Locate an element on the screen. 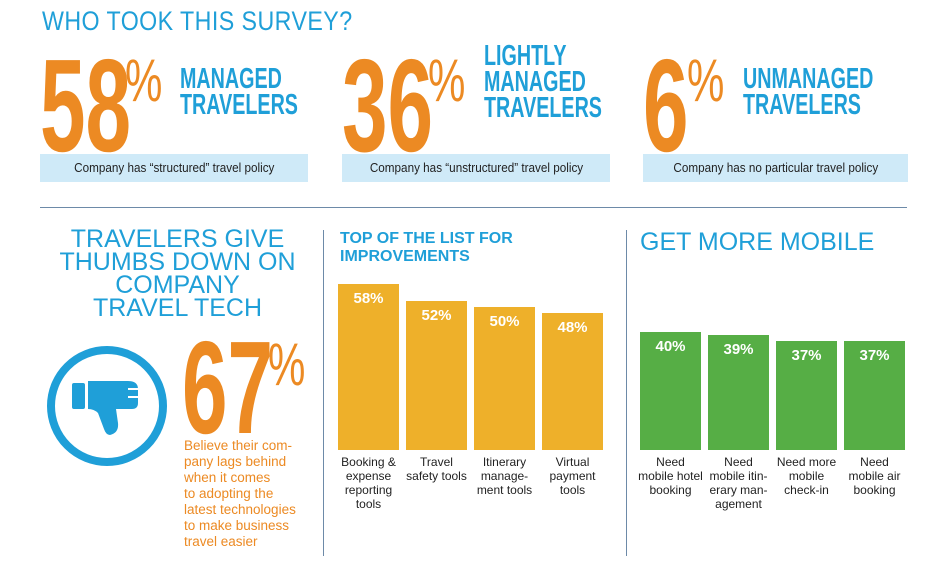 Image resolution: width=949 pixels, height=562 pixels. category-line: agement is located at coordinates (738, 504).